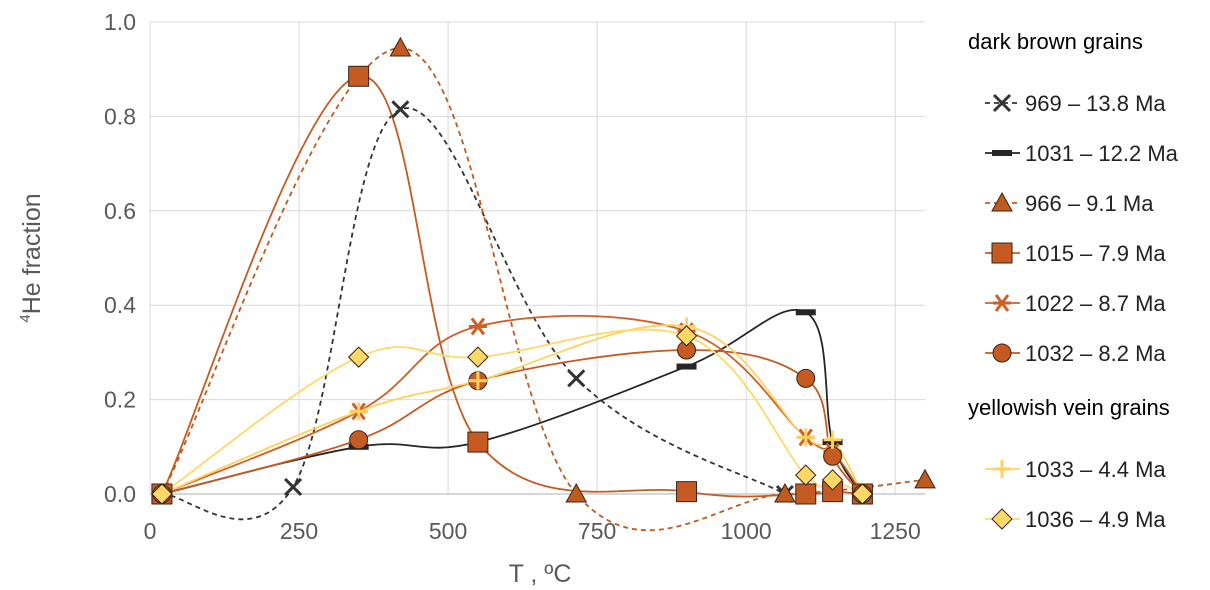 The image size is (1210, 590). I want to click on y-tick-label: 0.6, so click(120, 211).